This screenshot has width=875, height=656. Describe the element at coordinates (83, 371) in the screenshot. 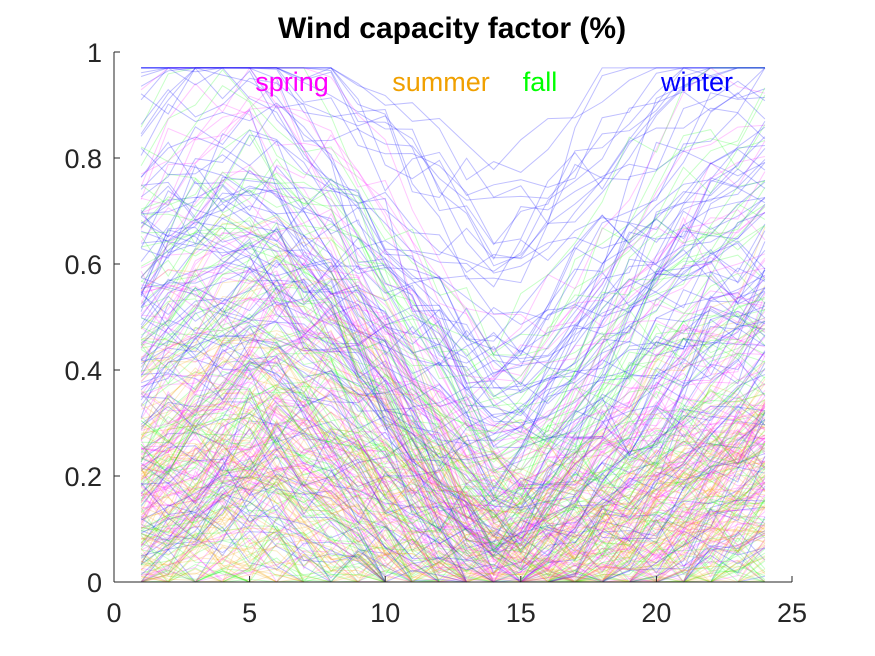

I see `y-tick-label: 0.4` at that location.